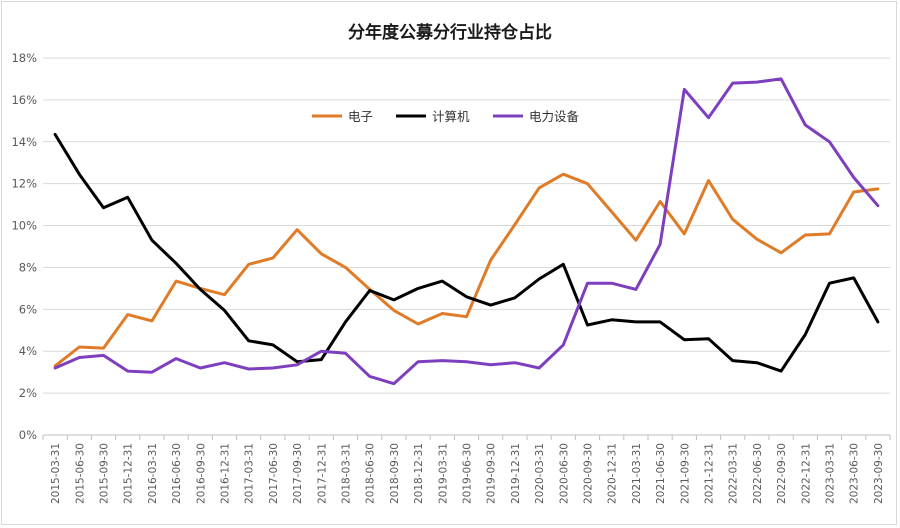 The height and width of the screenshot is (528, 900). Describe the element at coordinates (685, 473) in the screenshot. I see `x-tick-label: 2021-09-30` at that location.